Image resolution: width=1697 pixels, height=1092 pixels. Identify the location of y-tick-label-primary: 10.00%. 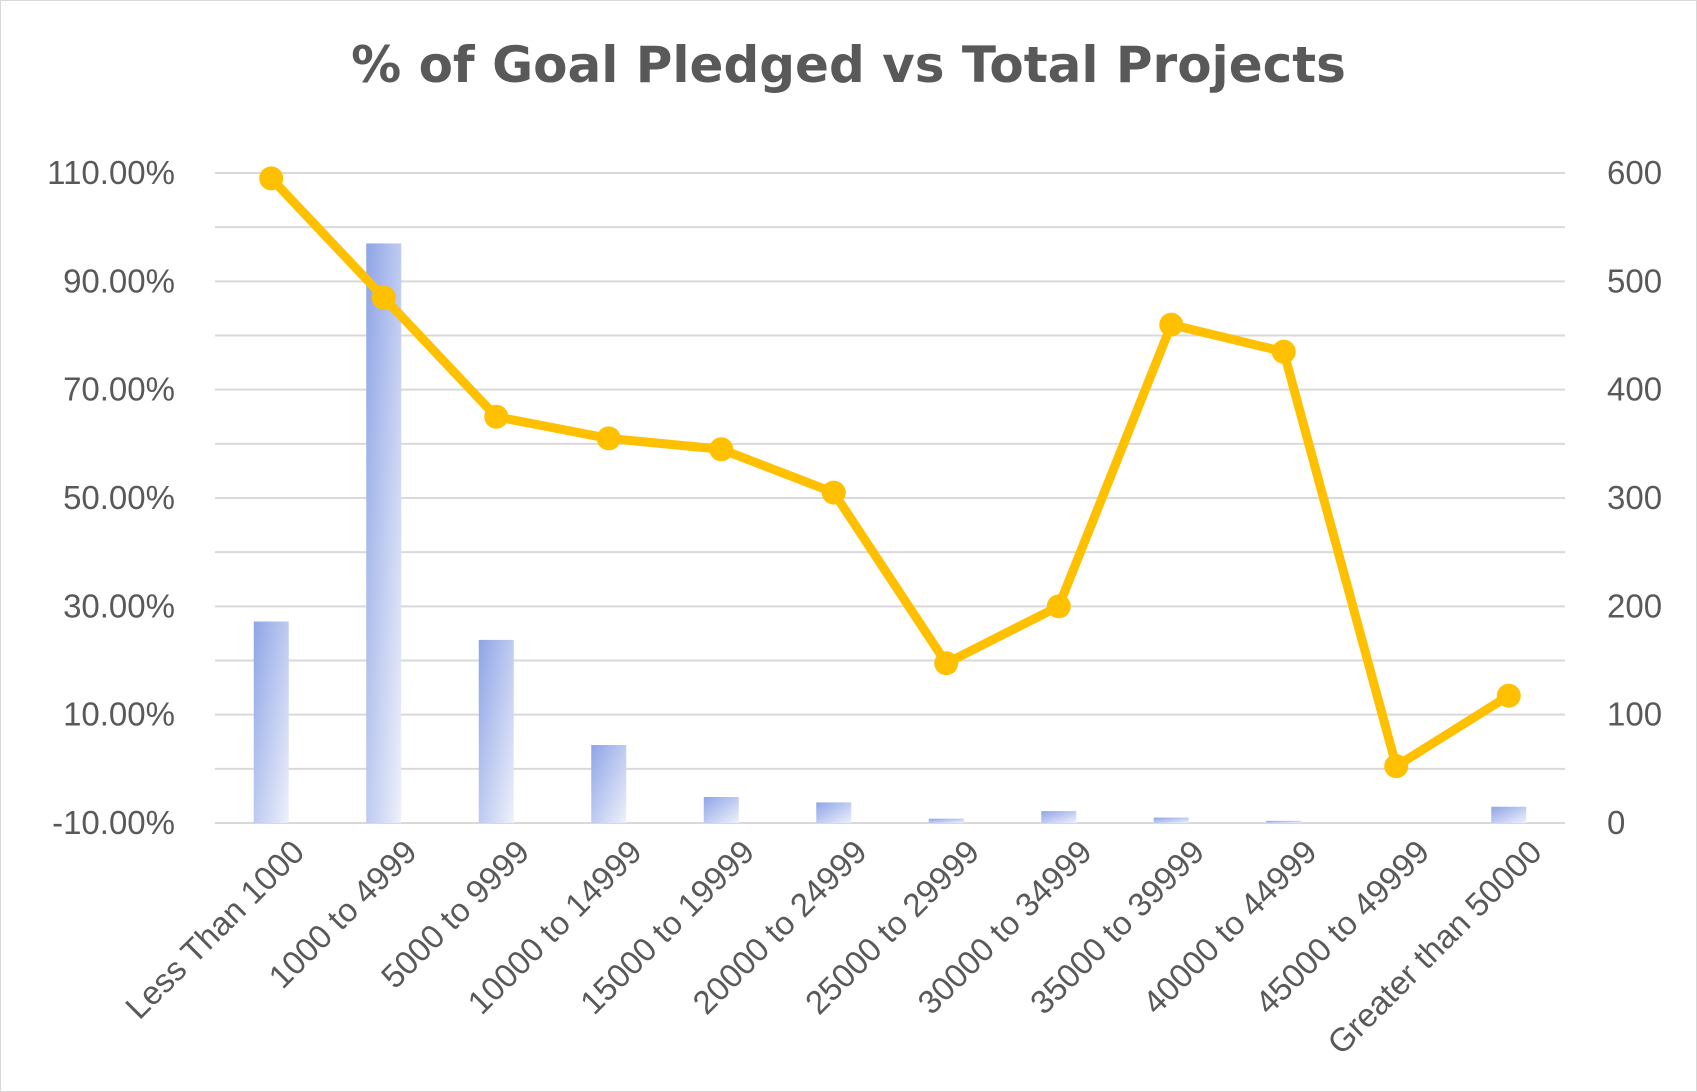
(119, 714).